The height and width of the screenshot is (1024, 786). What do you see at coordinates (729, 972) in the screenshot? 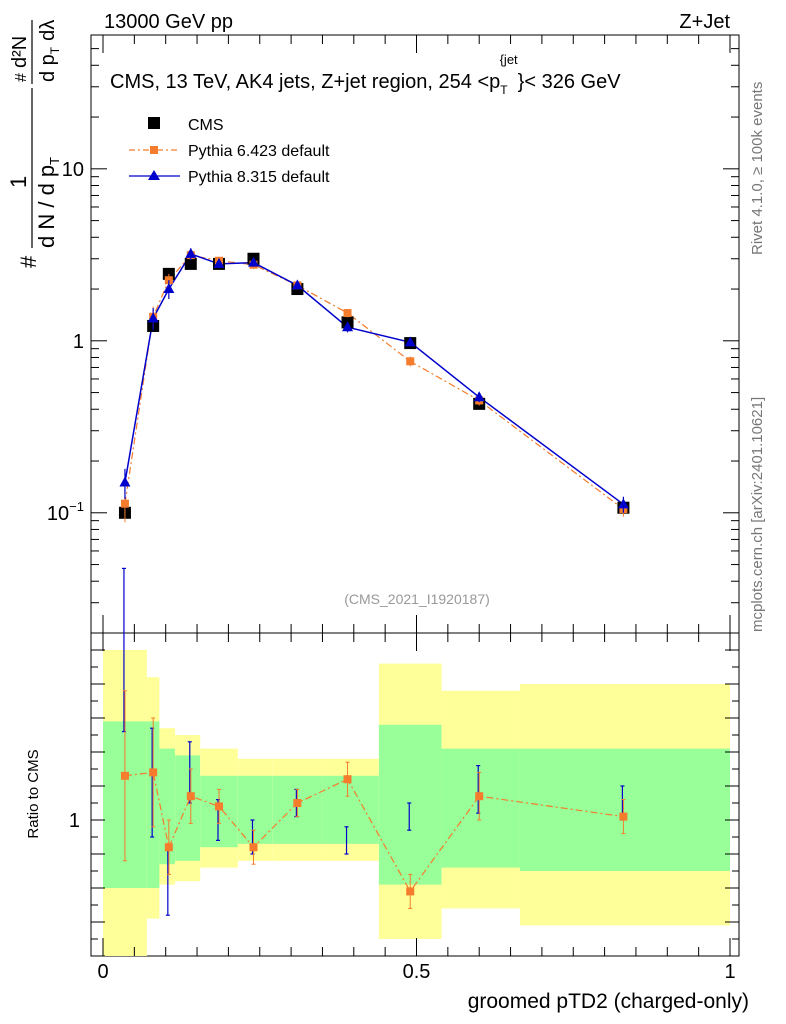
I see `x-tick-label: 1` at bounding box center [729, 972].